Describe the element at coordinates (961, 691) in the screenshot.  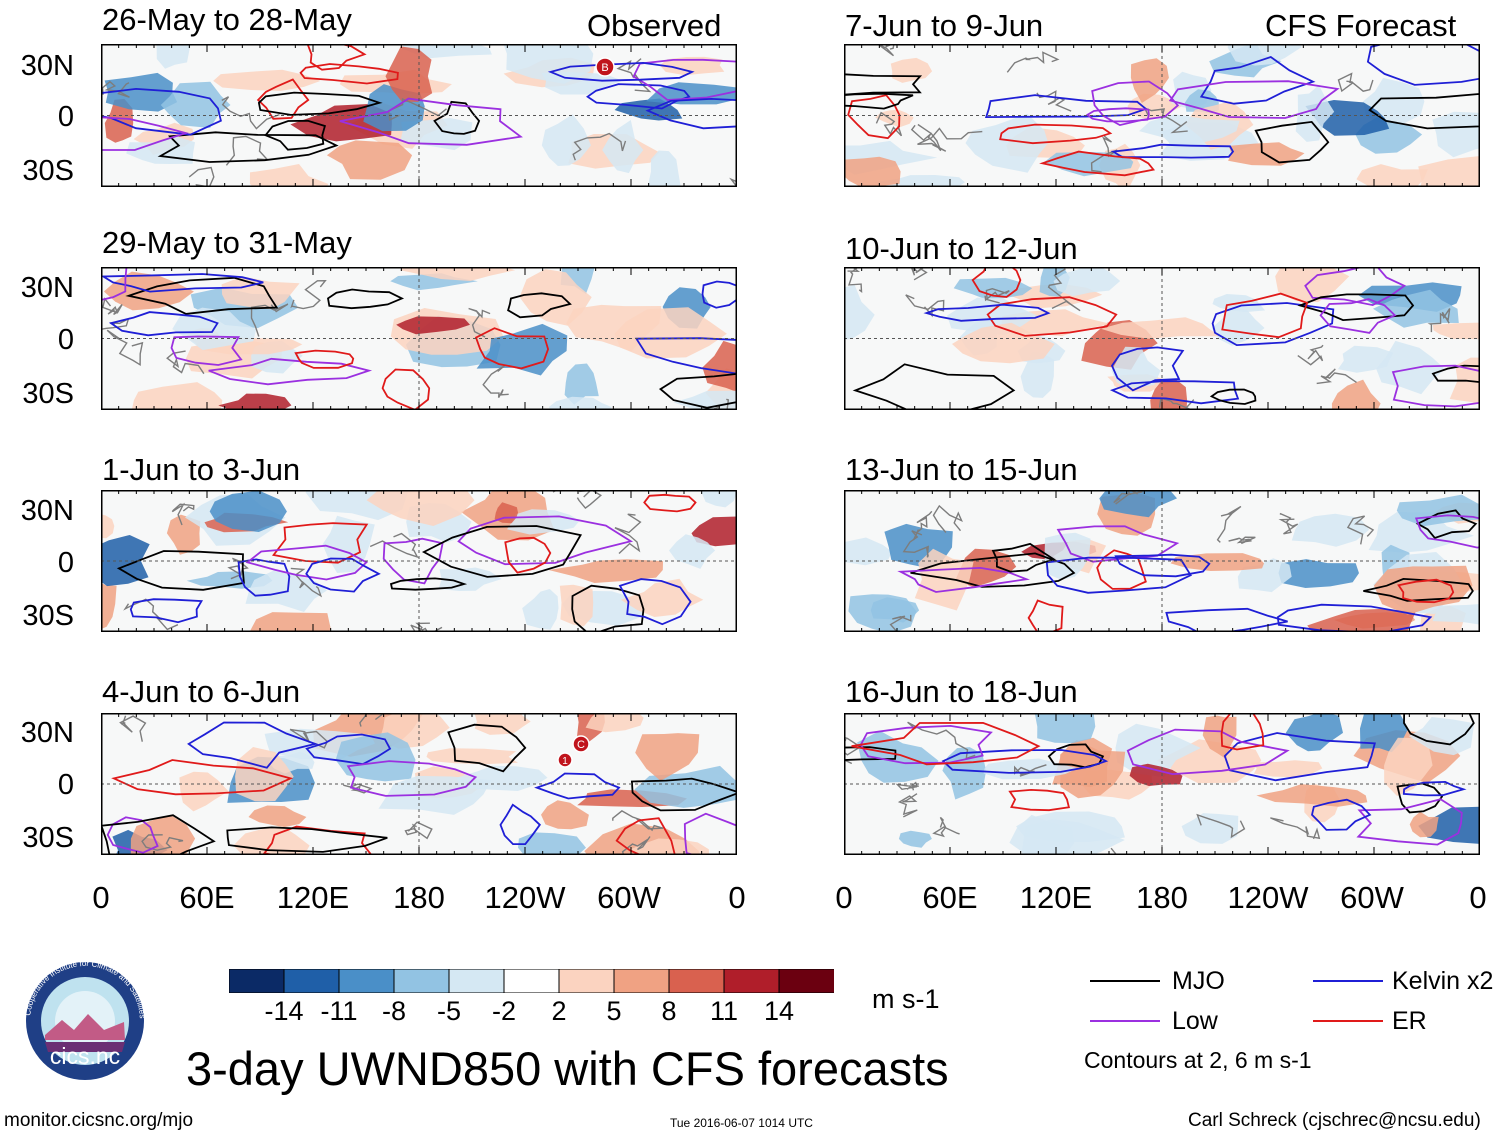
I see `panel-title-fc-4: 16-Jun to 18-Jun` at that location.